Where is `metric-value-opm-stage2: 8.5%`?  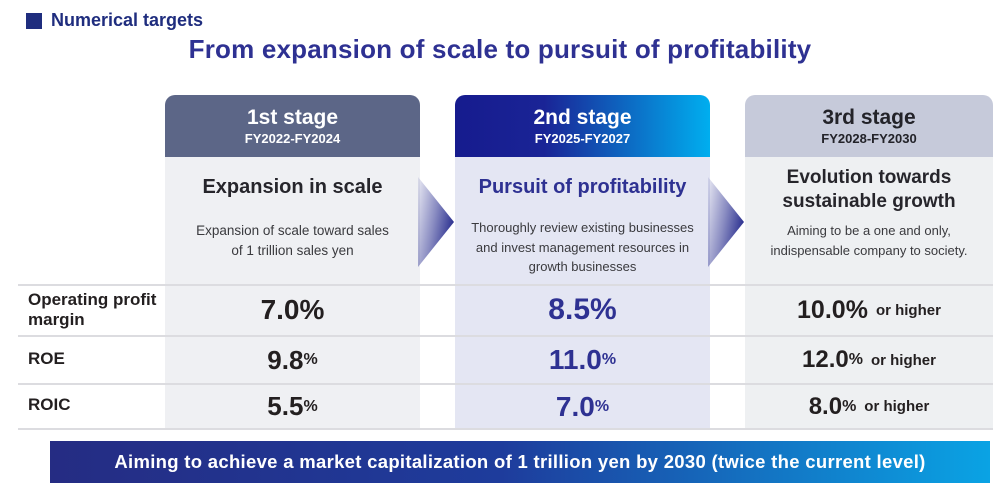 metric-value-opm-stage2: 8.5% is located at coordinates (582, 310).